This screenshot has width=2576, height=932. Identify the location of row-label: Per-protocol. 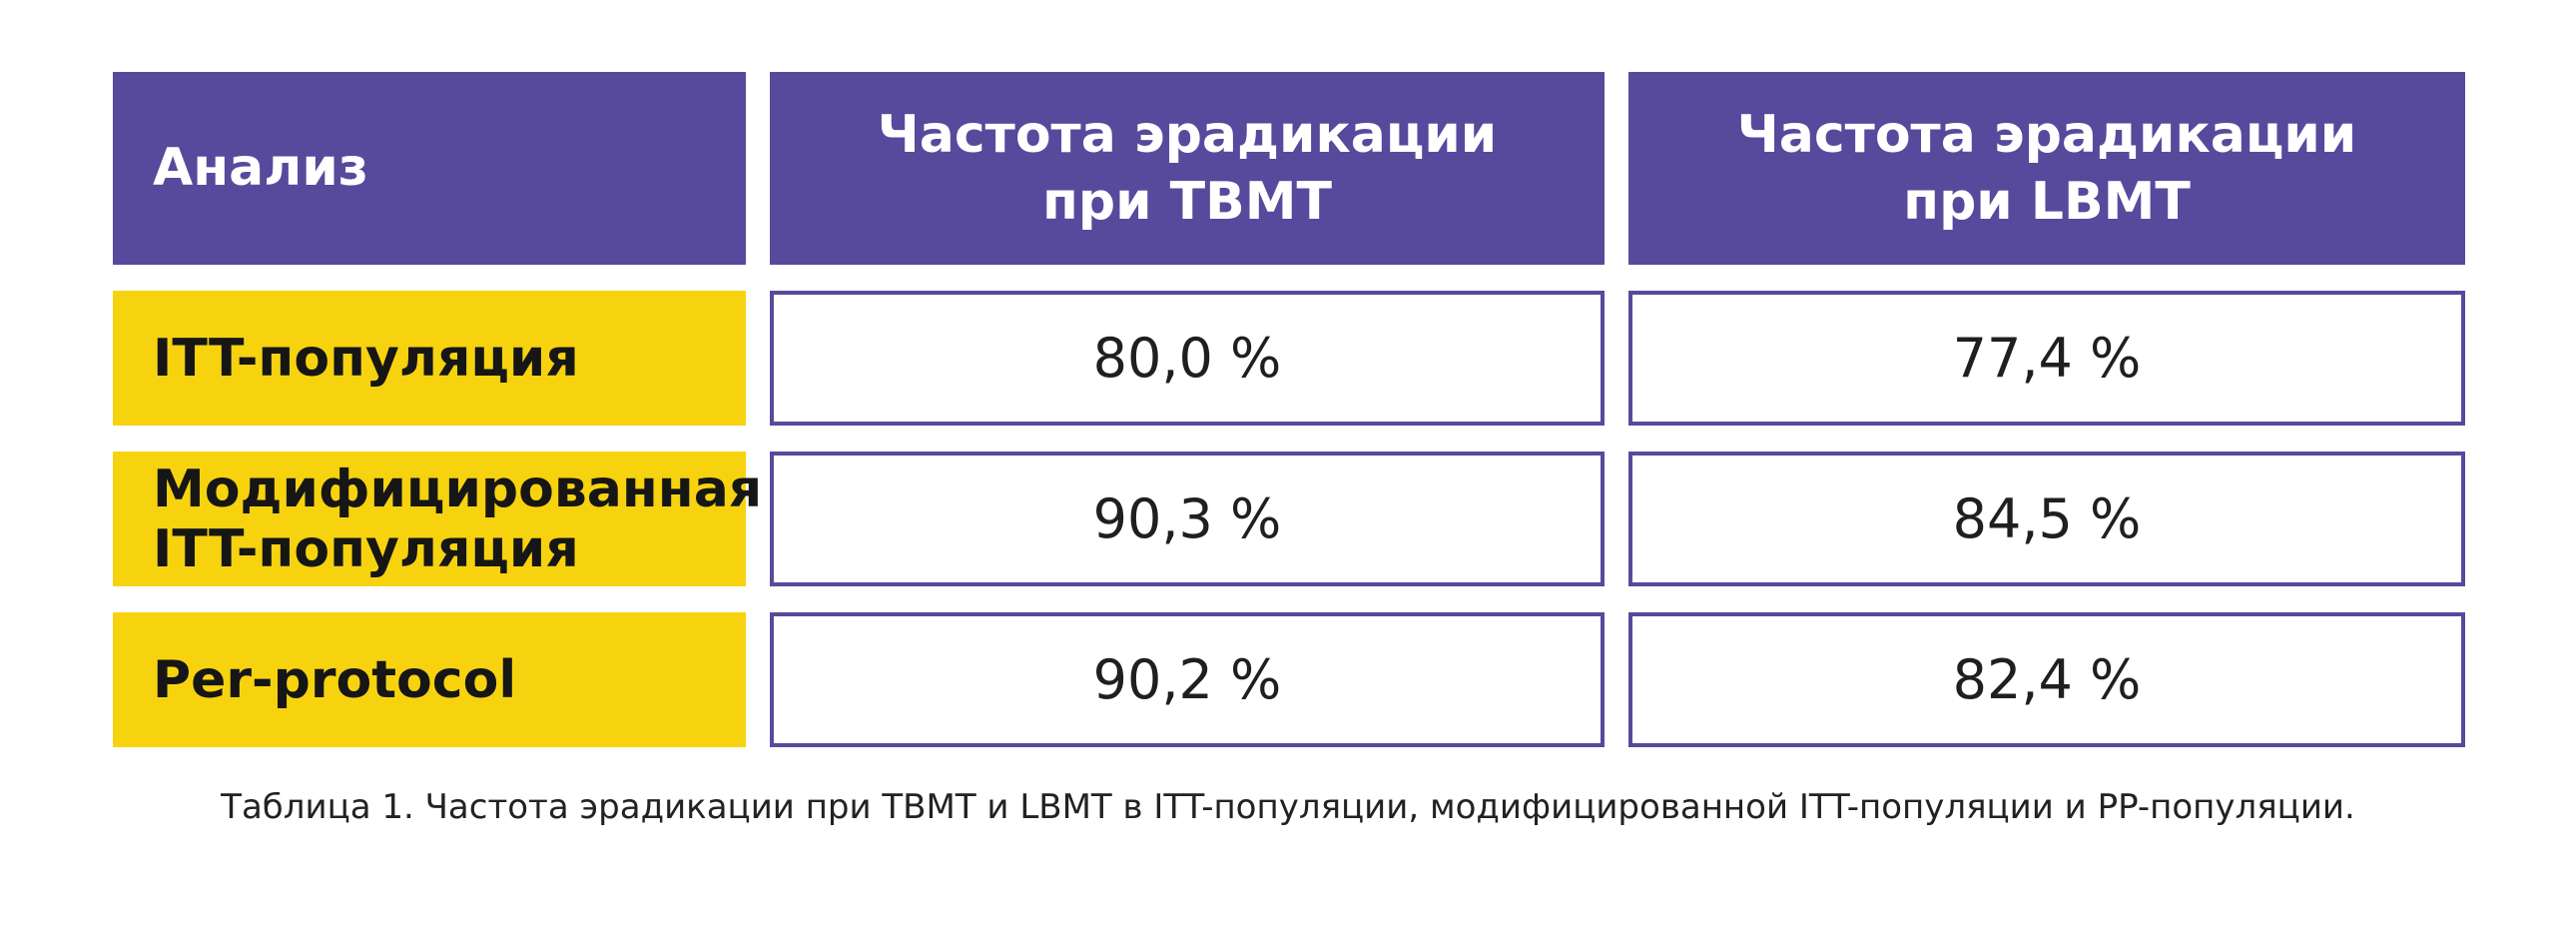
(429, 680).